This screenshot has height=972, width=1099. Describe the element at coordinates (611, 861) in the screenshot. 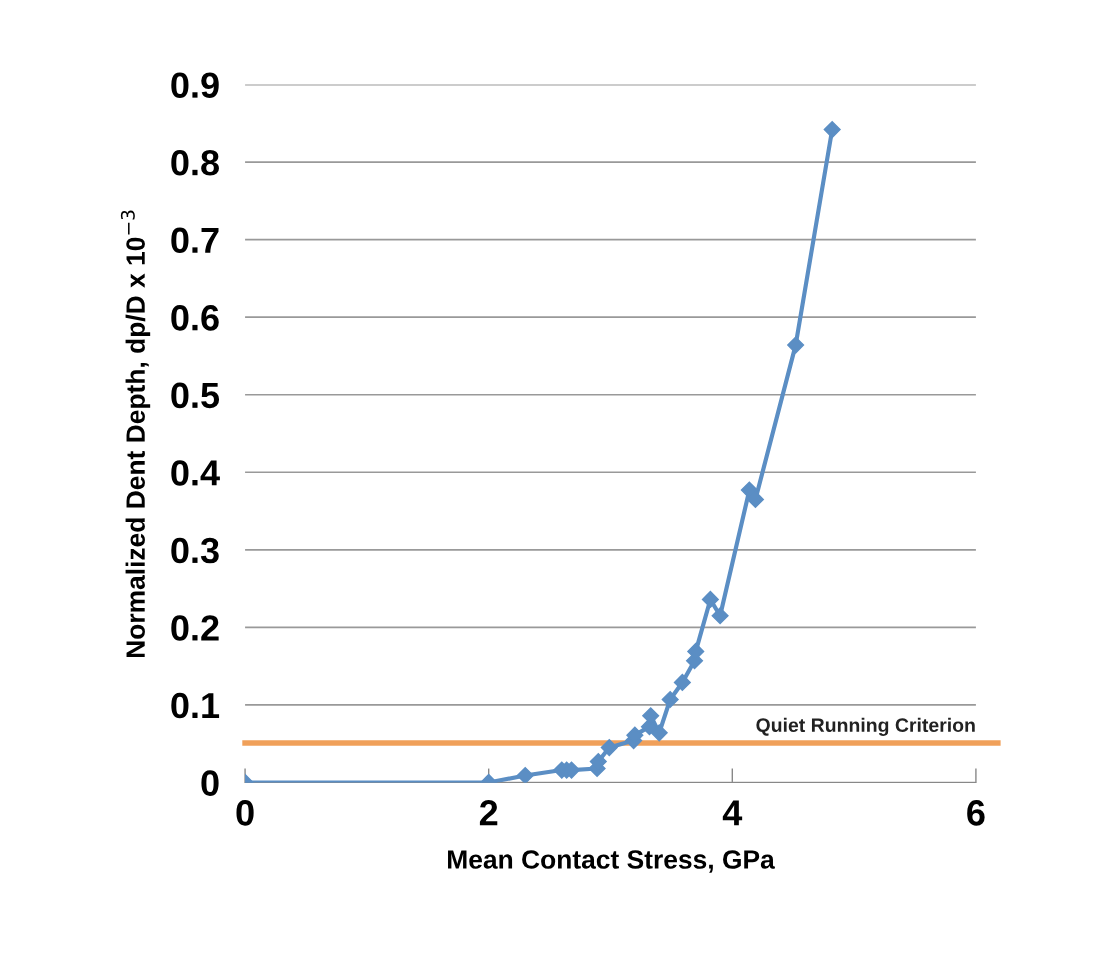

I see `x-axis-title: Mean Contact Stress, GPa` at that location.